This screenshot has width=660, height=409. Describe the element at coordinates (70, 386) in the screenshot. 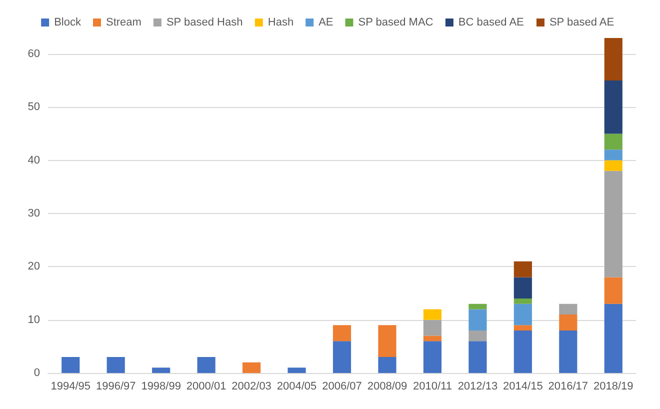

I see `x-tick-label: 1994/95` at that location.